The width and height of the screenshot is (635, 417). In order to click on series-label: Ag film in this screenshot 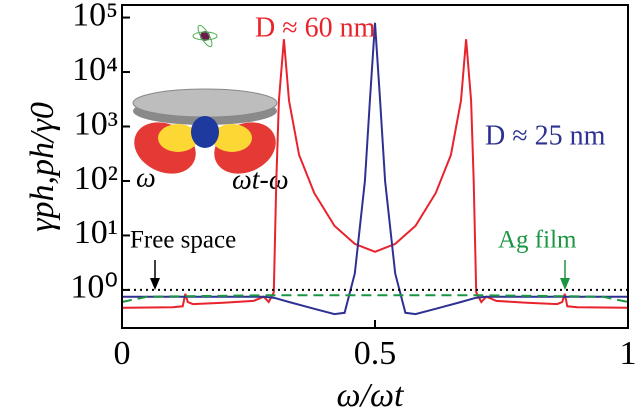, I will do `click(537, 240)`.